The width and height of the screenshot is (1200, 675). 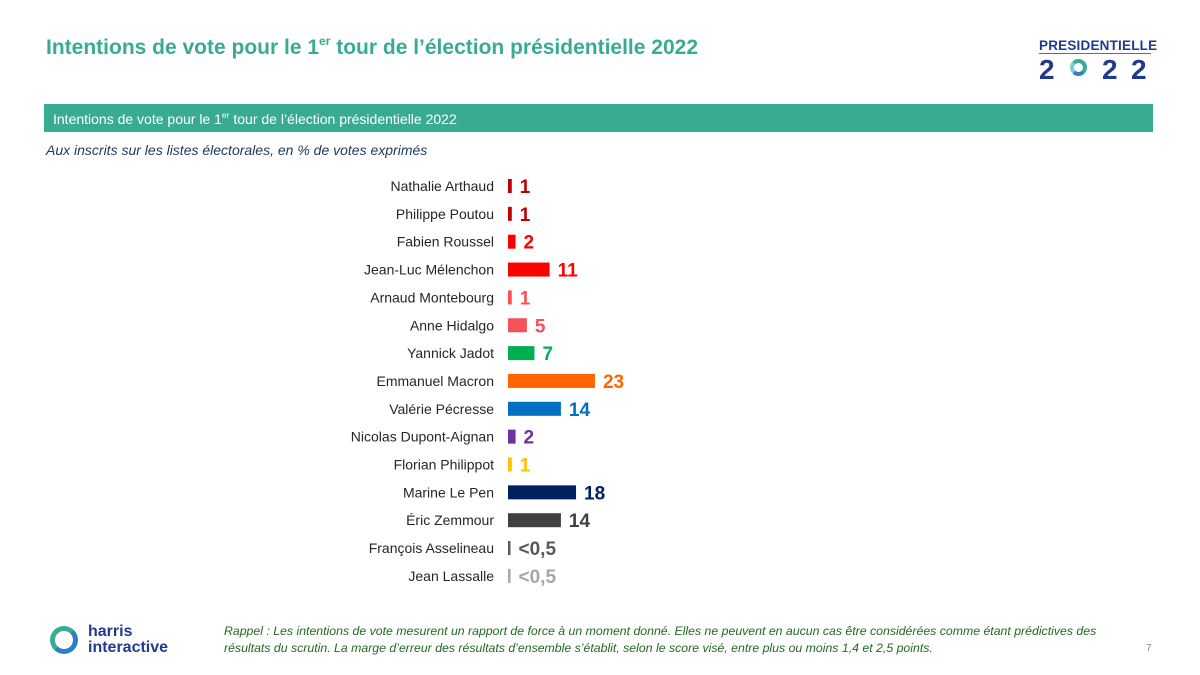 I want to click on category-label: Florian Philippot, so click(x=444, y=465).